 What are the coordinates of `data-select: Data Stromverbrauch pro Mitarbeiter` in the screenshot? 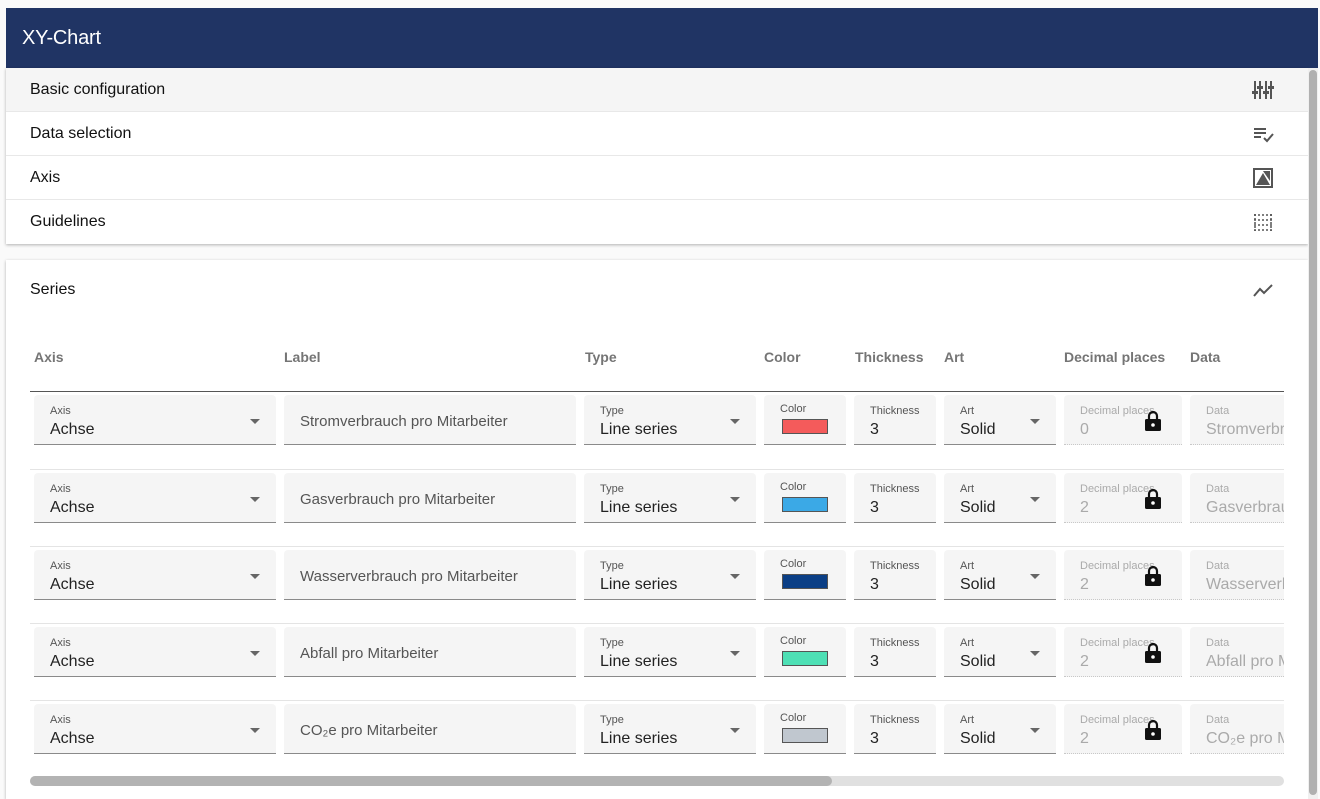 It's located at (1237, 420).